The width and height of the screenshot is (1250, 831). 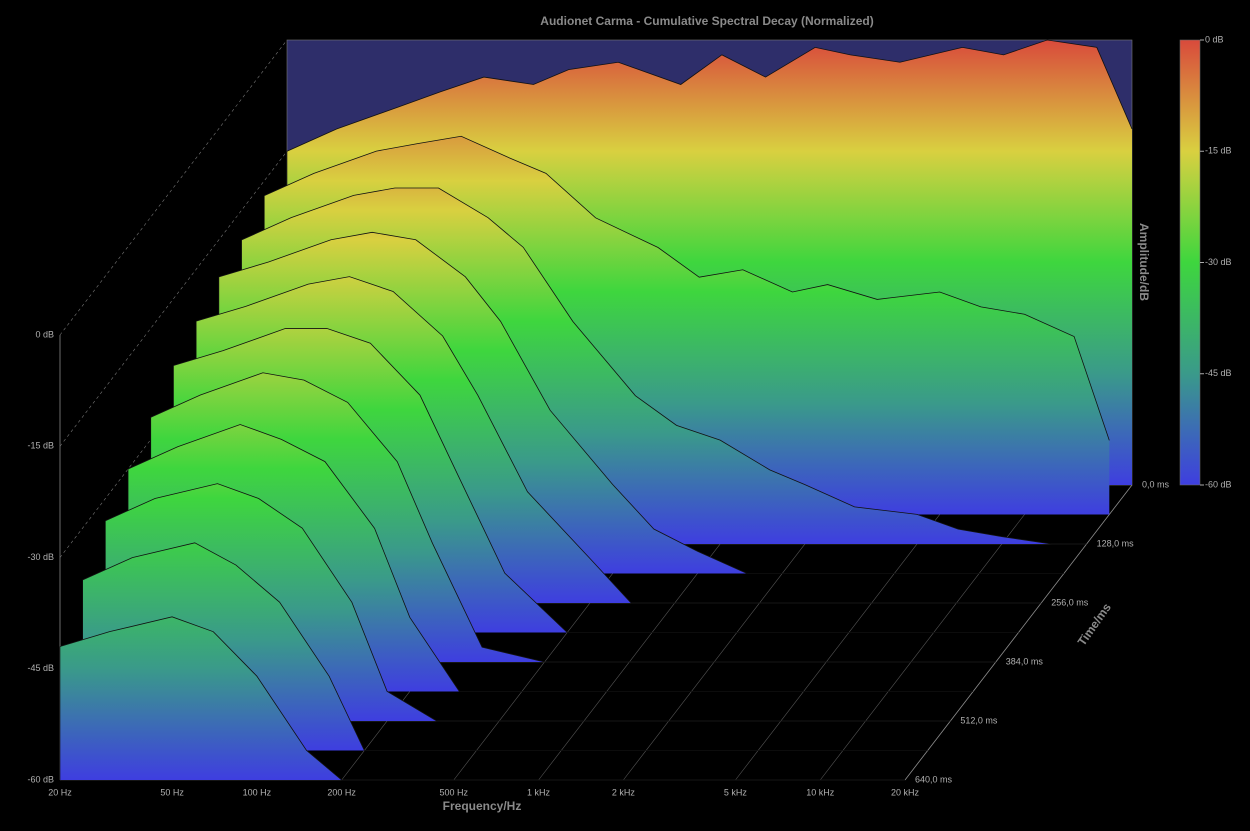 What do you see at coordinates (539, 792) in the screenshot?
I see `x-tick-label: 1 kHz` at bounding box center [539, 792].